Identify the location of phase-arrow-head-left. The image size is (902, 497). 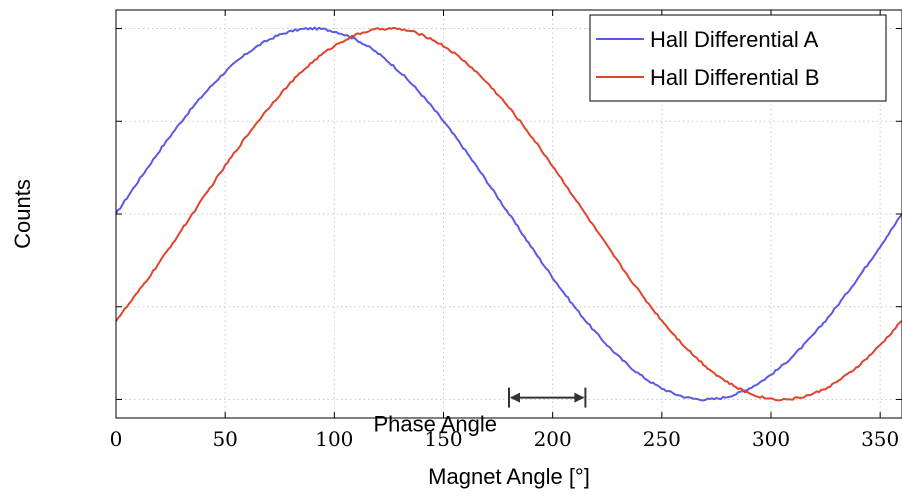
(515, 397).